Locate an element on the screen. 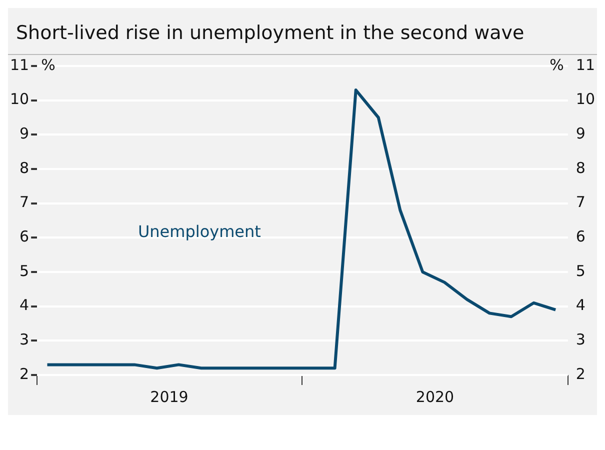 The width and height of the screenshot is (605, 450). y2-tick-label: 8 is located at coordinates (581, 167).